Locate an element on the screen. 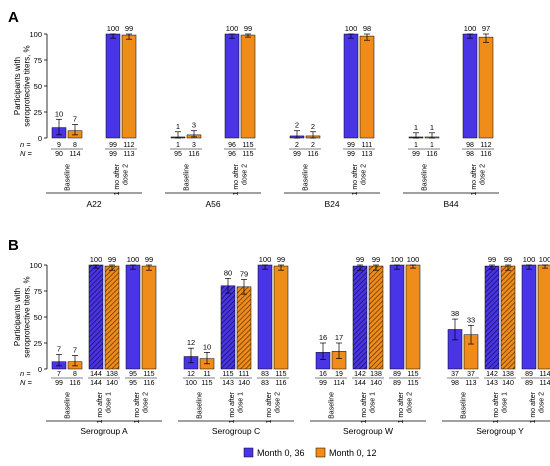  value-label: 79 is located at coordinates (244, 274).